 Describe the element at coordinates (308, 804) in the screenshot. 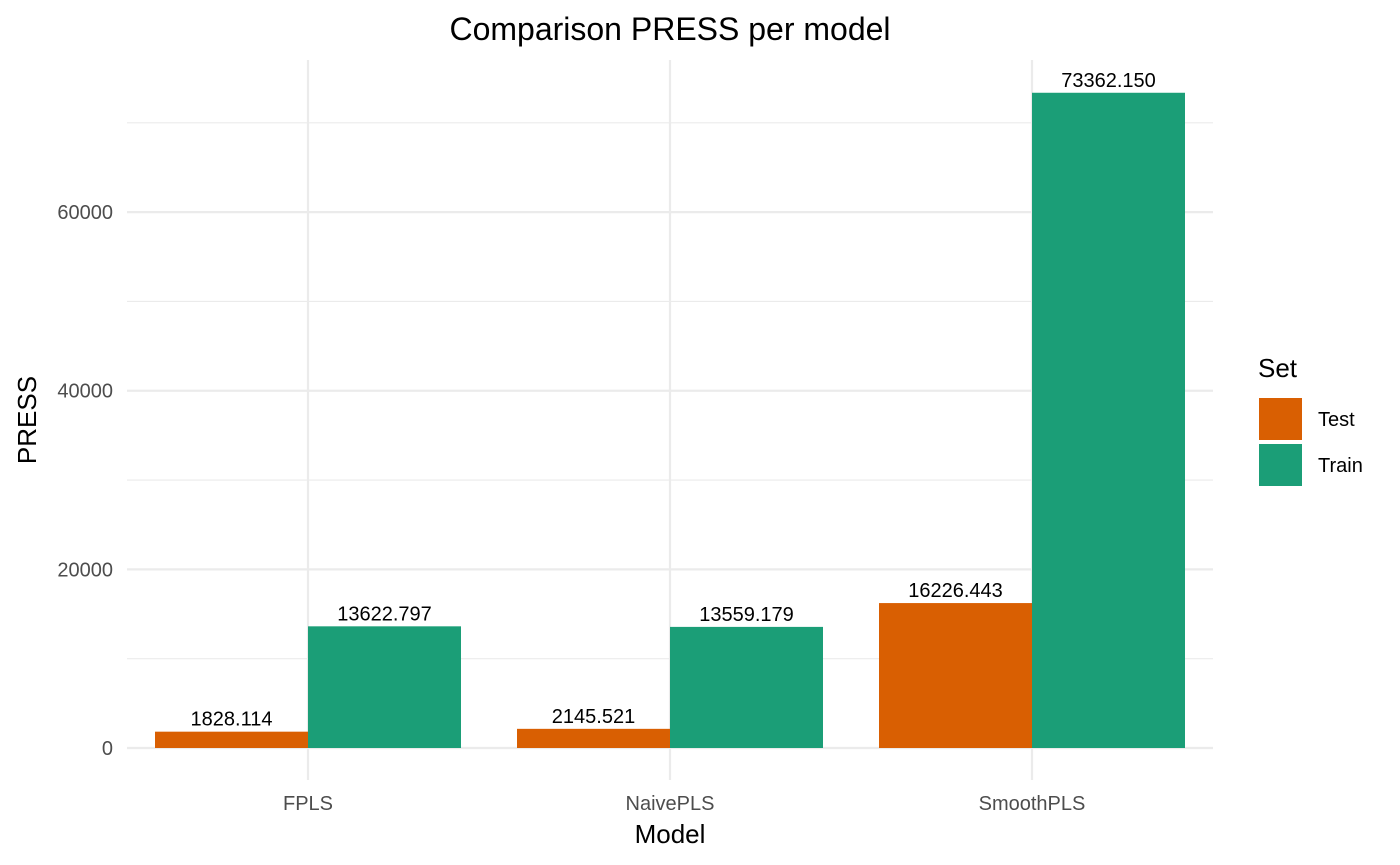

I see `x-tick-label: FPLS` at that location.